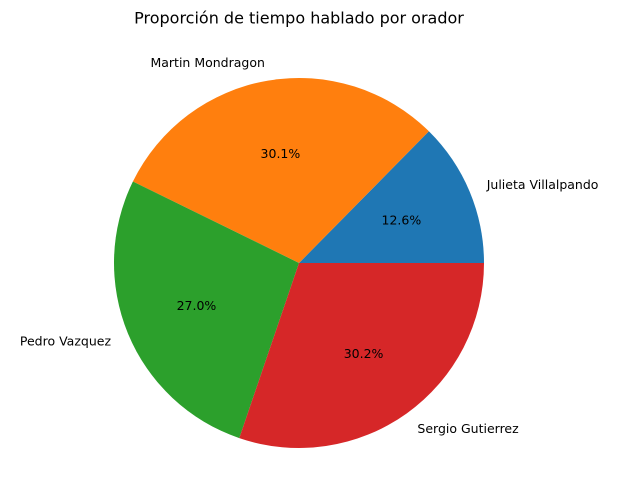 The image size is (621, 504). I want to click on slice-percent-pedro-vazquez: 27.0%, so click(197, 305).